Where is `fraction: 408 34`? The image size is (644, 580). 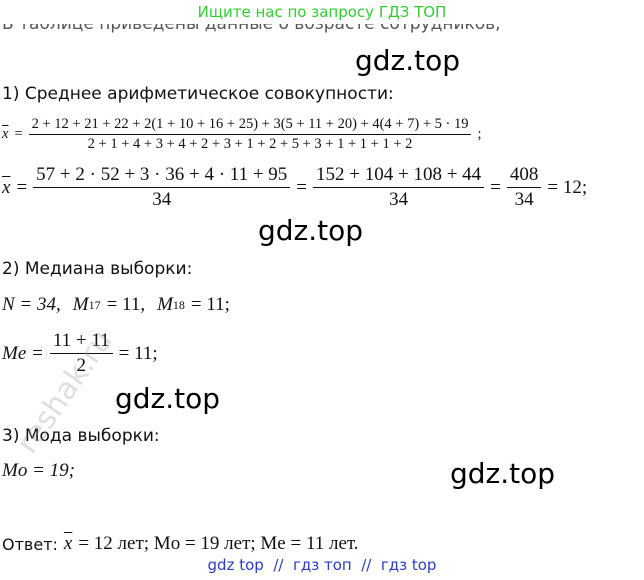
fraction: 408 34 is located at coordinates (524, 187).